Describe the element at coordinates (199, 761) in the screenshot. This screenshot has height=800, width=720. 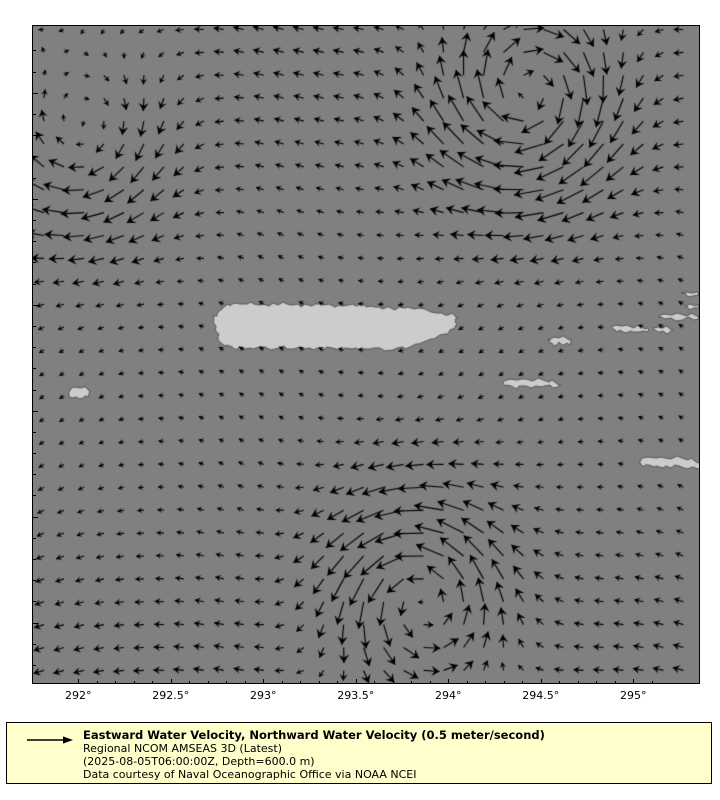
I see `legend-timestamp-depth: (2025-08-05T06:00:00Z, Depth=600.0 m)` at that location.